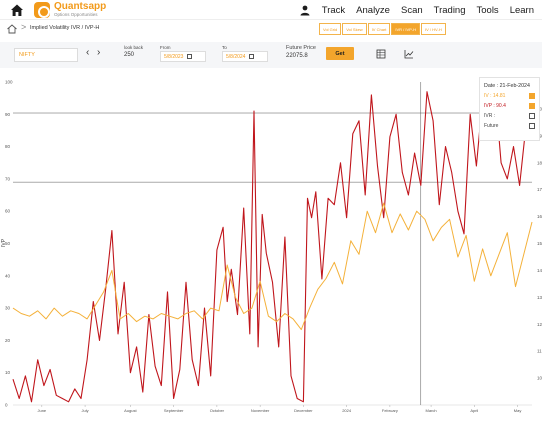  I want to click on nav-track: Track, so click(333, 10).